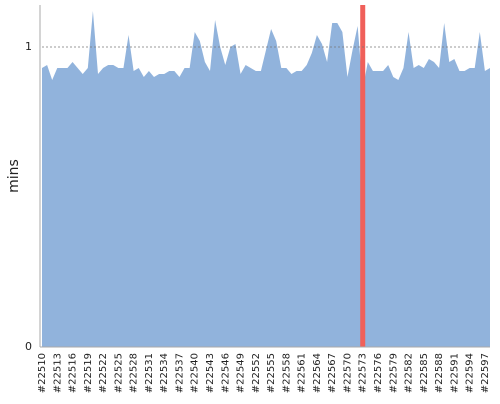  I want to click on x-tick-label: #22591, so click(454, 373).